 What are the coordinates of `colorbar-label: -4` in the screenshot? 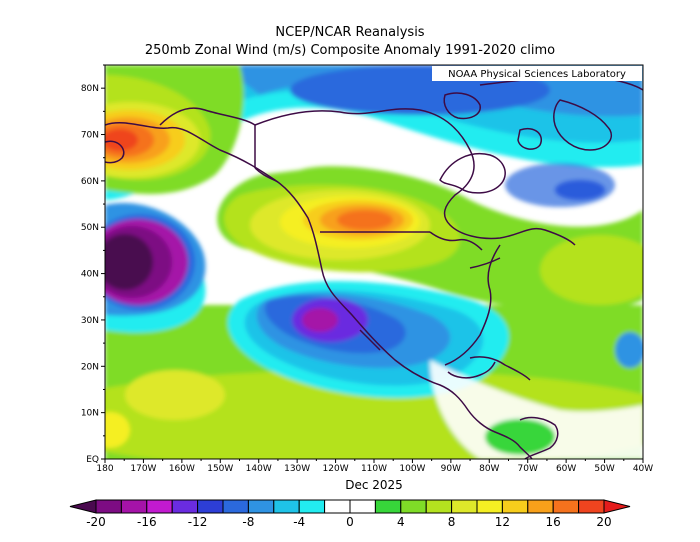 It's located at (299, 522).